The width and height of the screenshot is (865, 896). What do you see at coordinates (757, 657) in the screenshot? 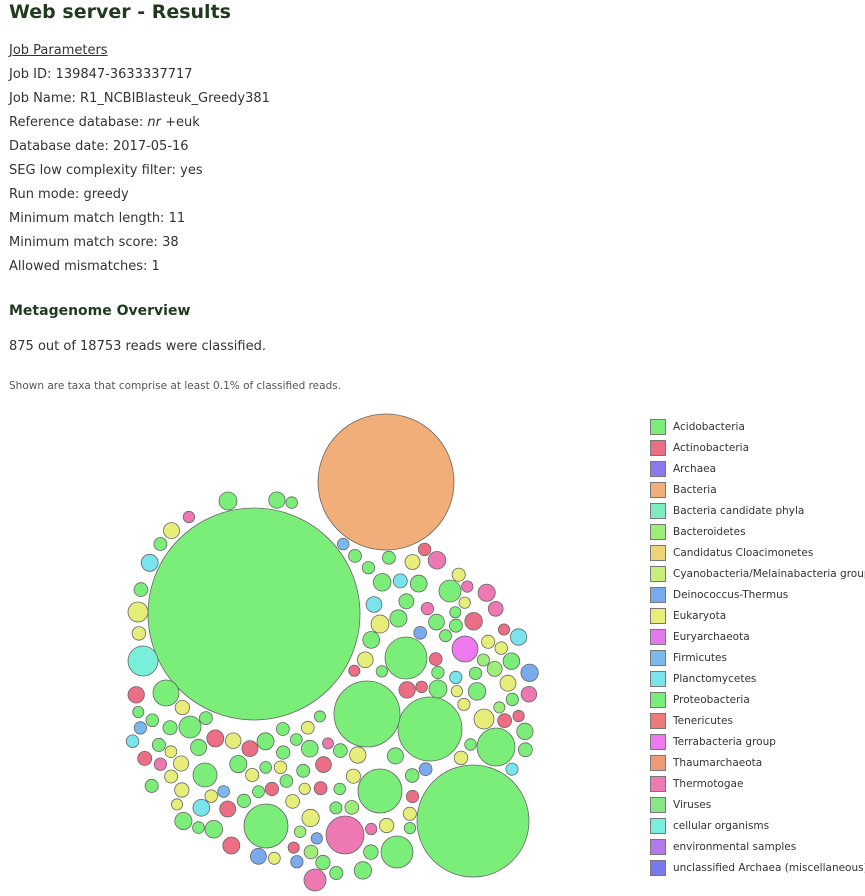
I see `legend-item: Firmicutes` at bounding box center [757, 657].